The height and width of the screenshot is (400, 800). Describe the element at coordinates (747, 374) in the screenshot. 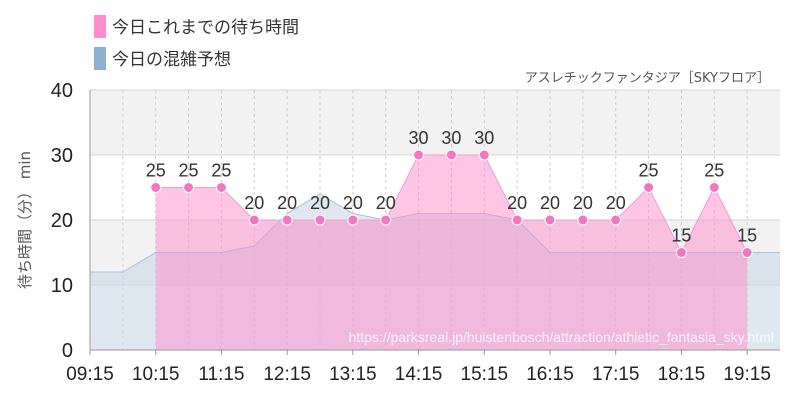

I see `x-tick-label: 19:15` at that location.